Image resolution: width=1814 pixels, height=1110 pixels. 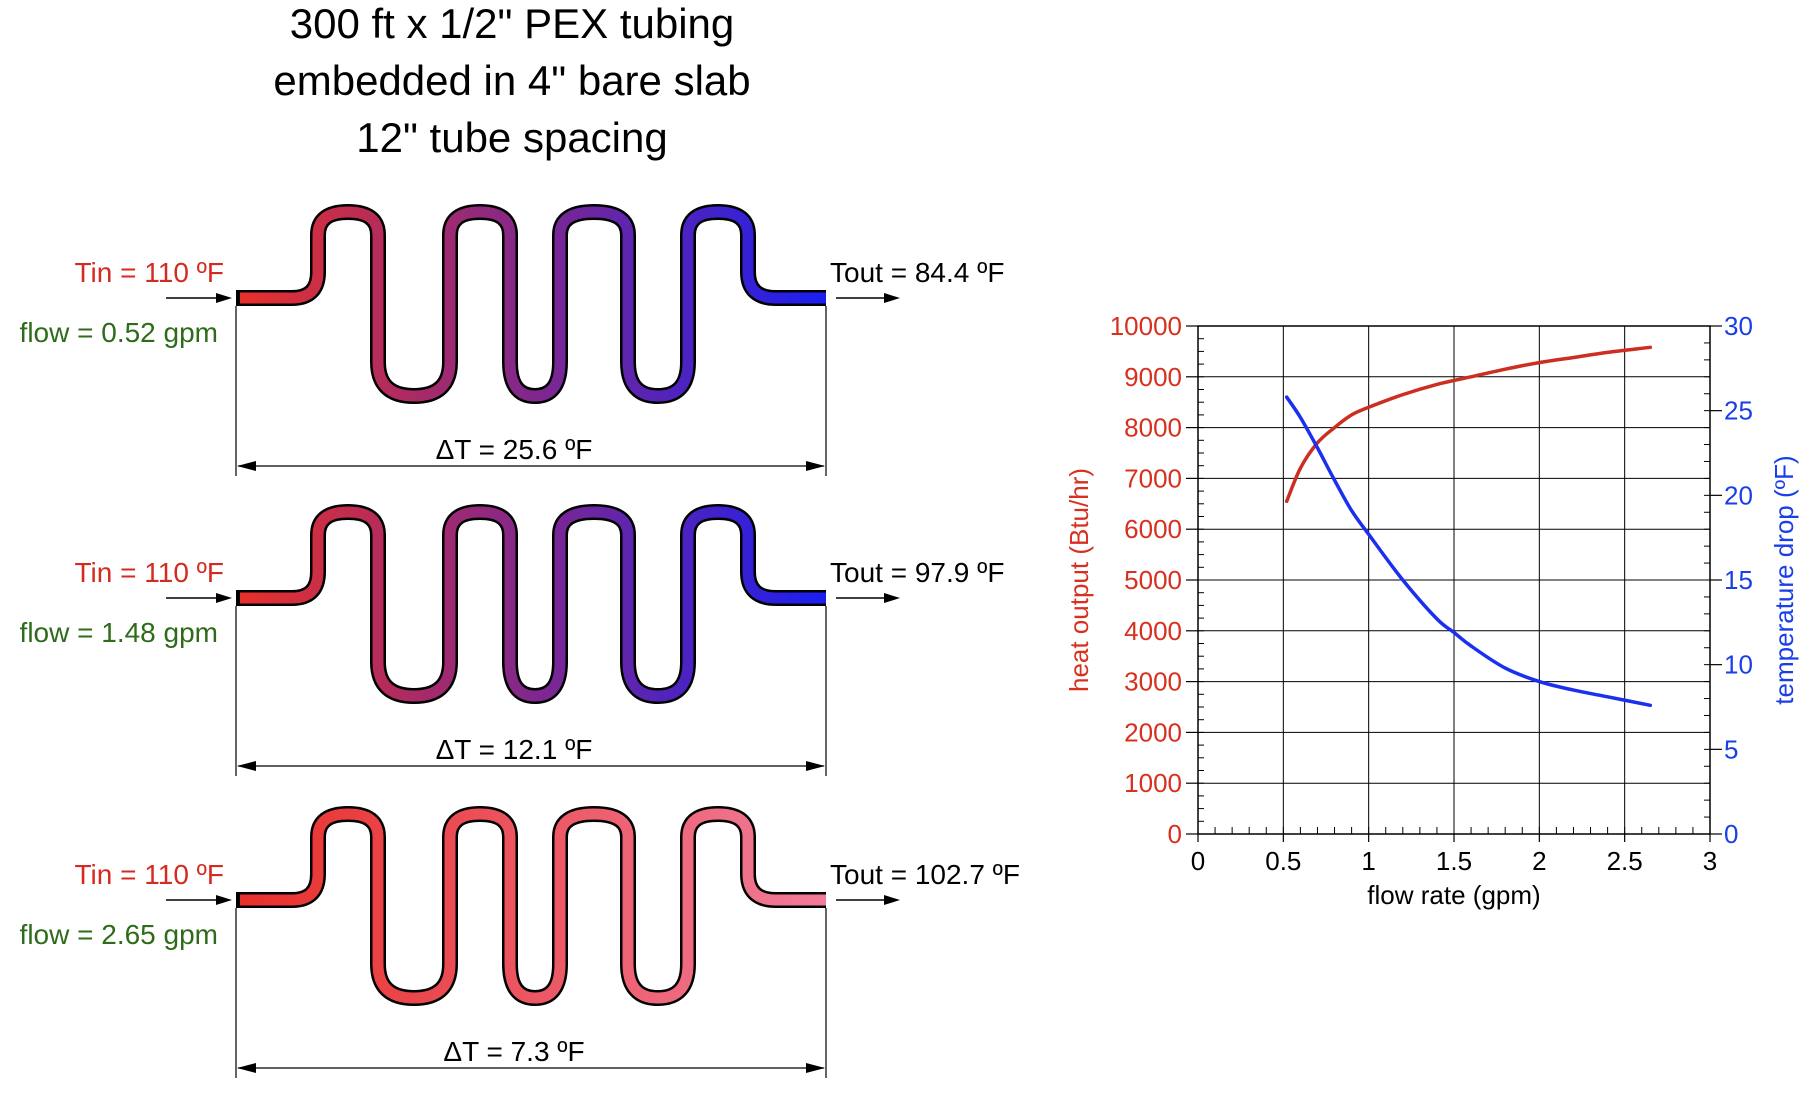 What do you see at coordinates (1738, 665) in the screenshot?
I see `y2-tick-label: 10` at bounding box center [1738, 665].